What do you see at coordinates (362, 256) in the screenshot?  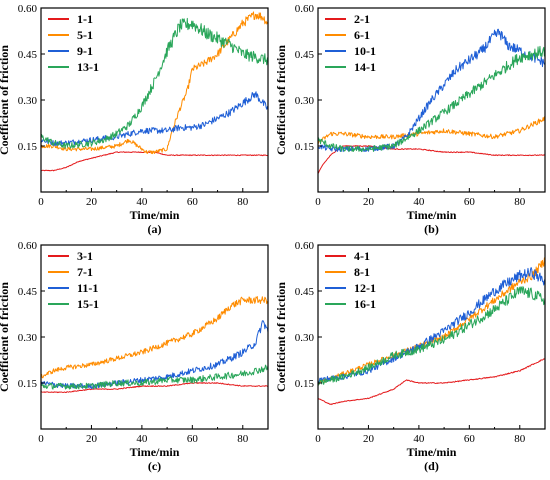 I see `legend-label: 4-1` at bounding box center [362, 256].